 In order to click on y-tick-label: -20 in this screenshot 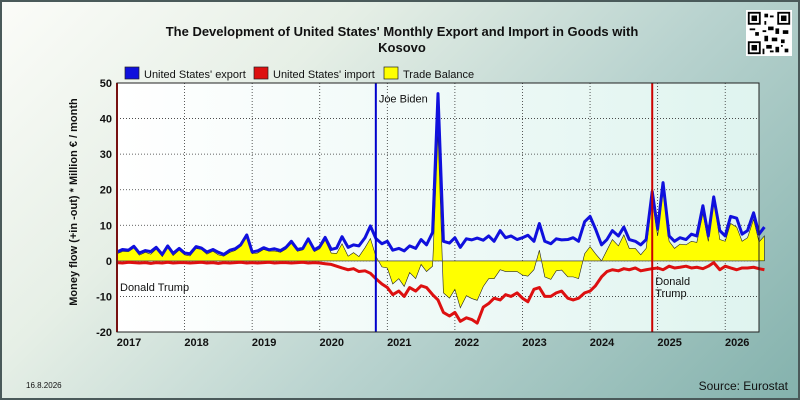, I will do `click(104, 333)`.